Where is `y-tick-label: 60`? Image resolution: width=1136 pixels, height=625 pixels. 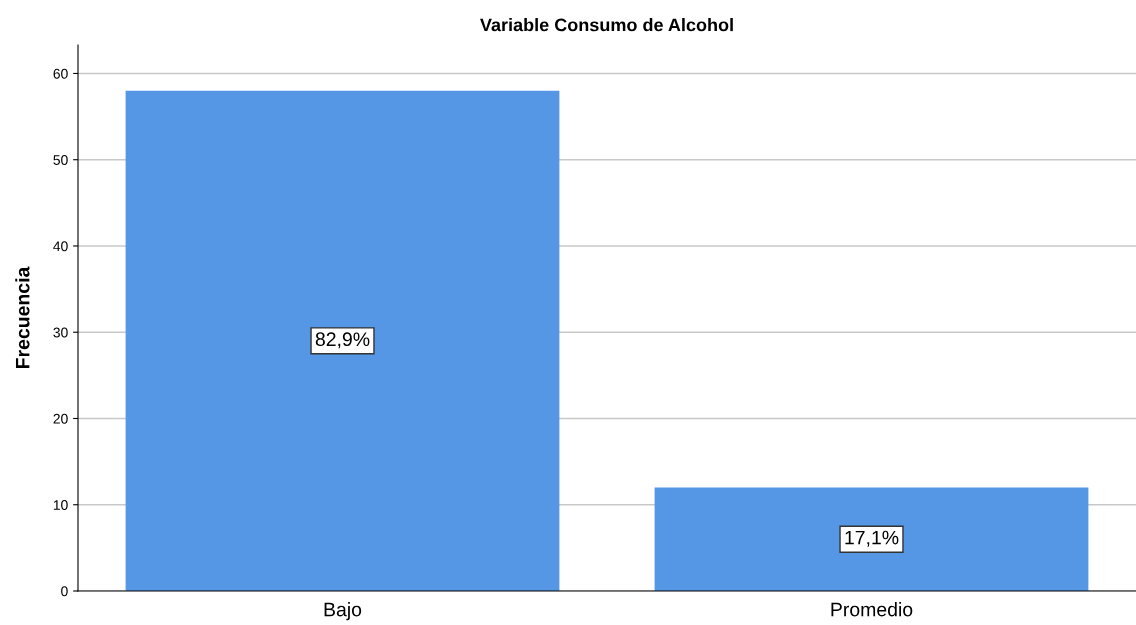
y-tick-label: 60 is located at coordinates (60, 73).